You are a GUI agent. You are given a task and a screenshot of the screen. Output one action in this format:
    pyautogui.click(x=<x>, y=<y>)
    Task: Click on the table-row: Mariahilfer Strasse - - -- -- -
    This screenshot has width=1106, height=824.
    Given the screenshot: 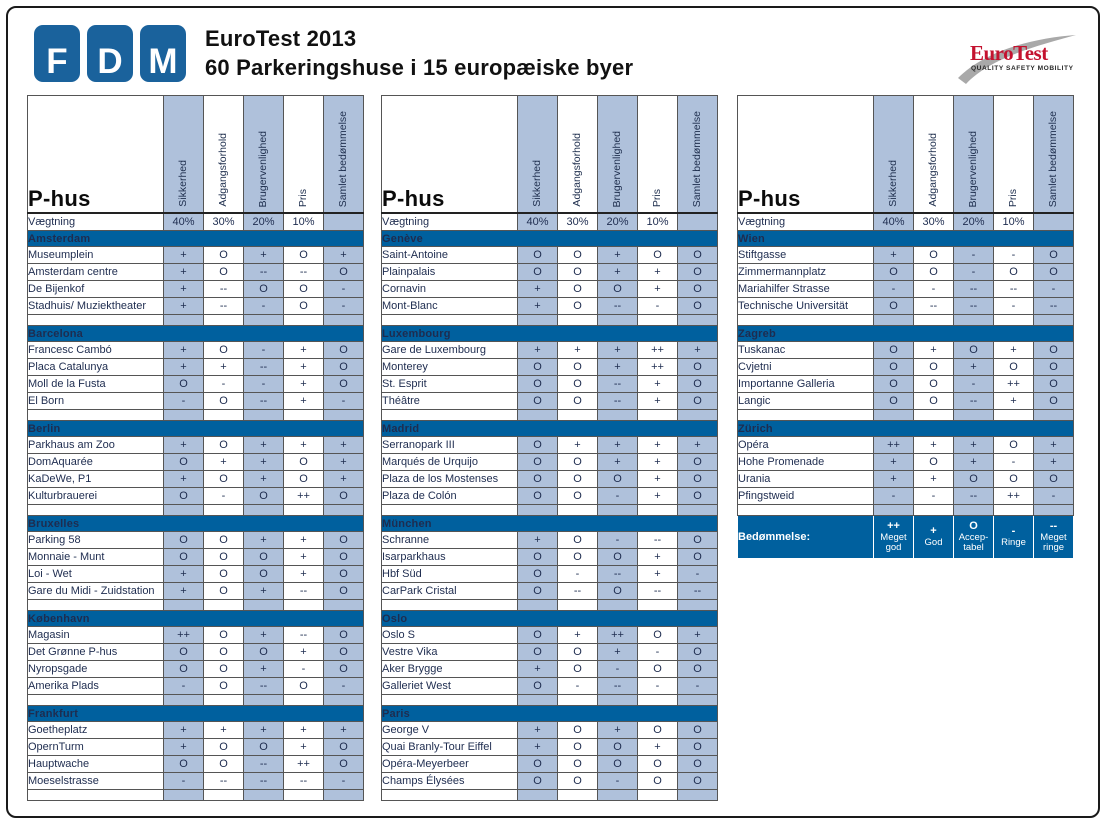 What is the action you would take?
    pyautogui.click(x=905, y=289)
    